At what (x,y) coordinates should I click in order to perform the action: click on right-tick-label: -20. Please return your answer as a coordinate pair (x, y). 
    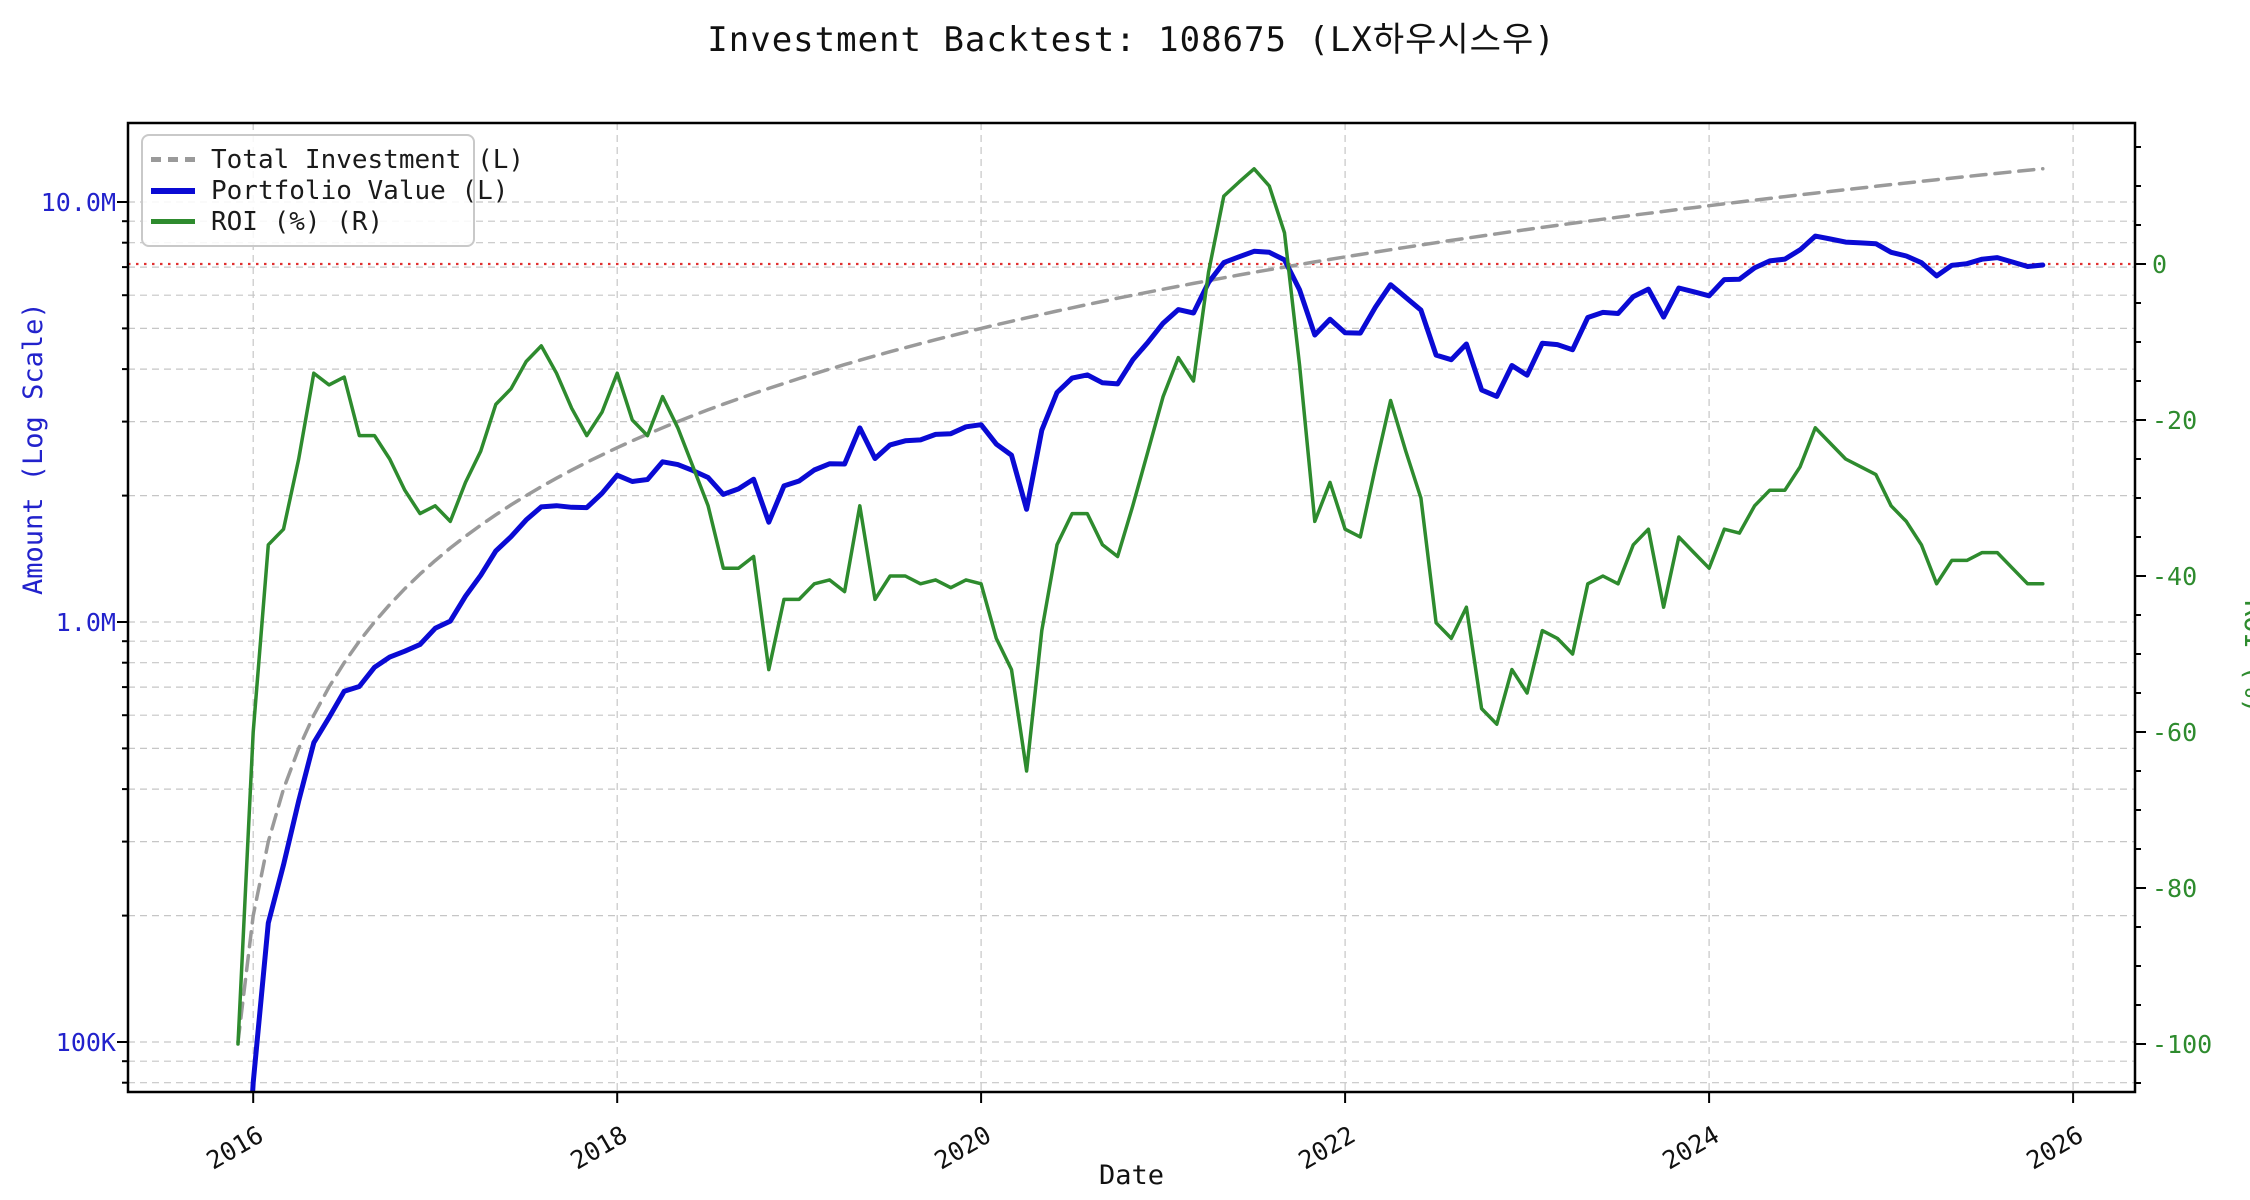
    Looking at the image, I should click on (2174, 420).